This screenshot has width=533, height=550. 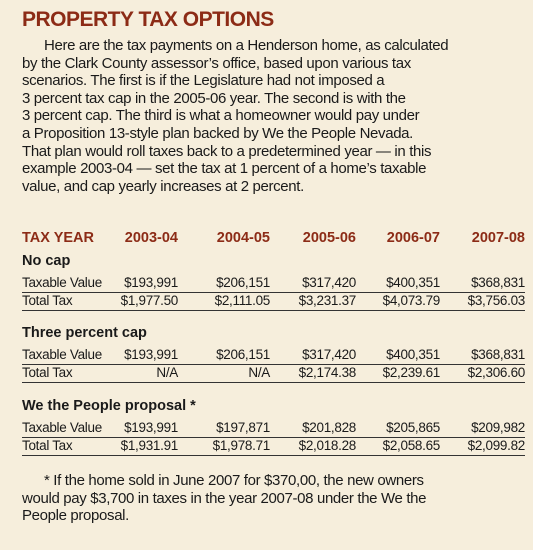 I want to click on section-title: No cap, so click(x=46, y=261).